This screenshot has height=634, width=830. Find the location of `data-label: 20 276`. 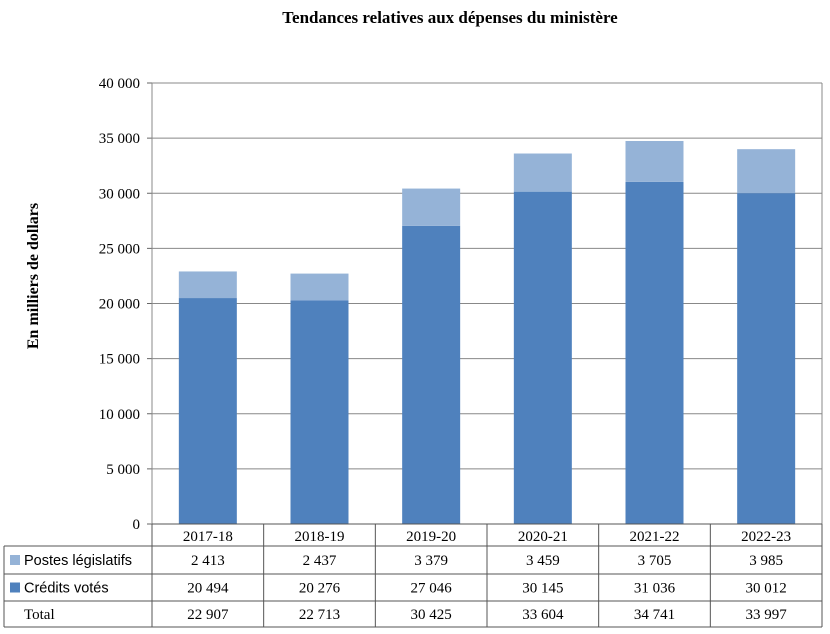

data-label: 20 276 is located at coordinates (320, 589).